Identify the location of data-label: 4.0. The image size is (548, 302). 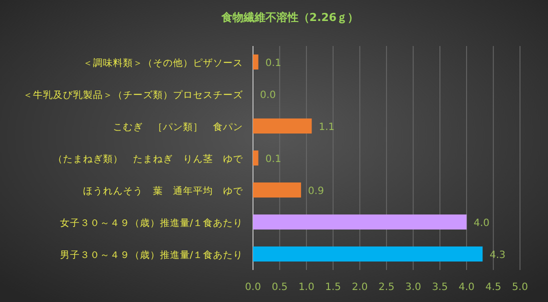
(482, 223).